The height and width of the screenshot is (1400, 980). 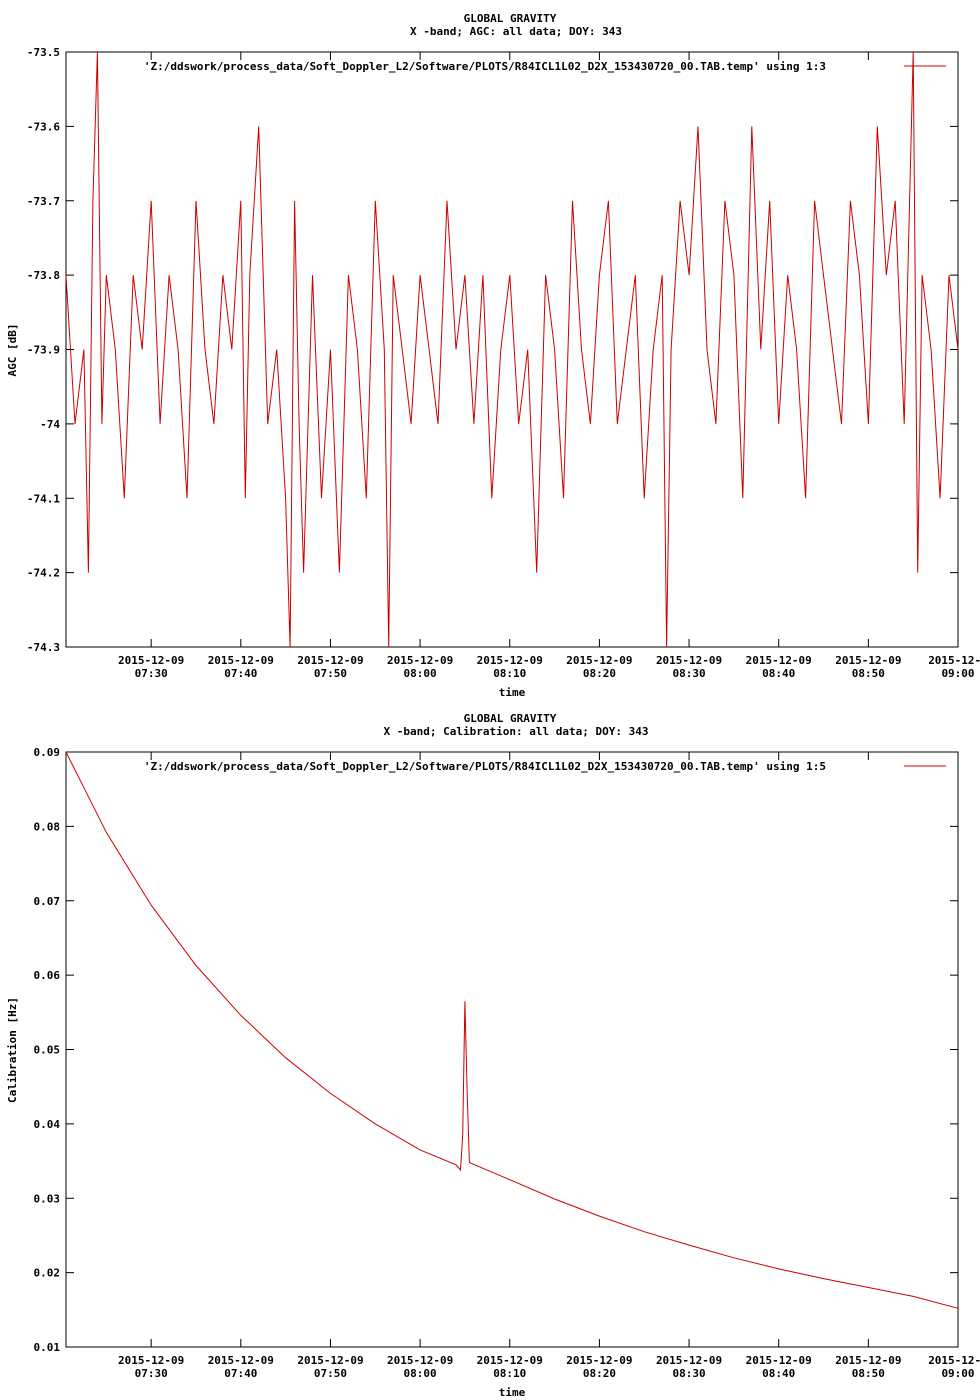 What do you see at coordinates (43, 498) in the screenshot?
I see `y-tick-label: -74.1` at bounding box center [43, 498].